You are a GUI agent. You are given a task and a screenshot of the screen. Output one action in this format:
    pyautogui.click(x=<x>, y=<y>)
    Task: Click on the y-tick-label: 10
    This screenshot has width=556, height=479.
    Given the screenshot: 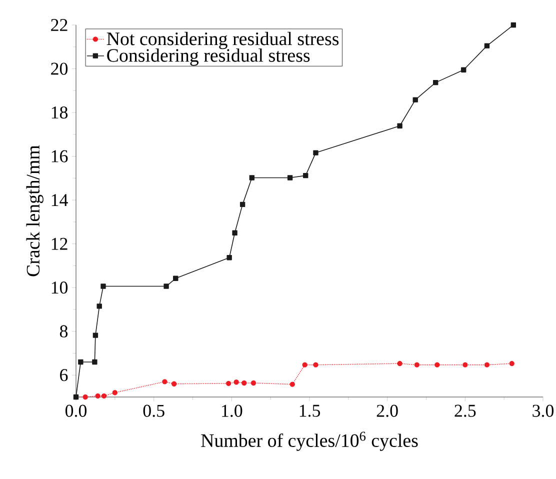 What is the action you would take?
    pyautogui.click(x=60, y=288)
    